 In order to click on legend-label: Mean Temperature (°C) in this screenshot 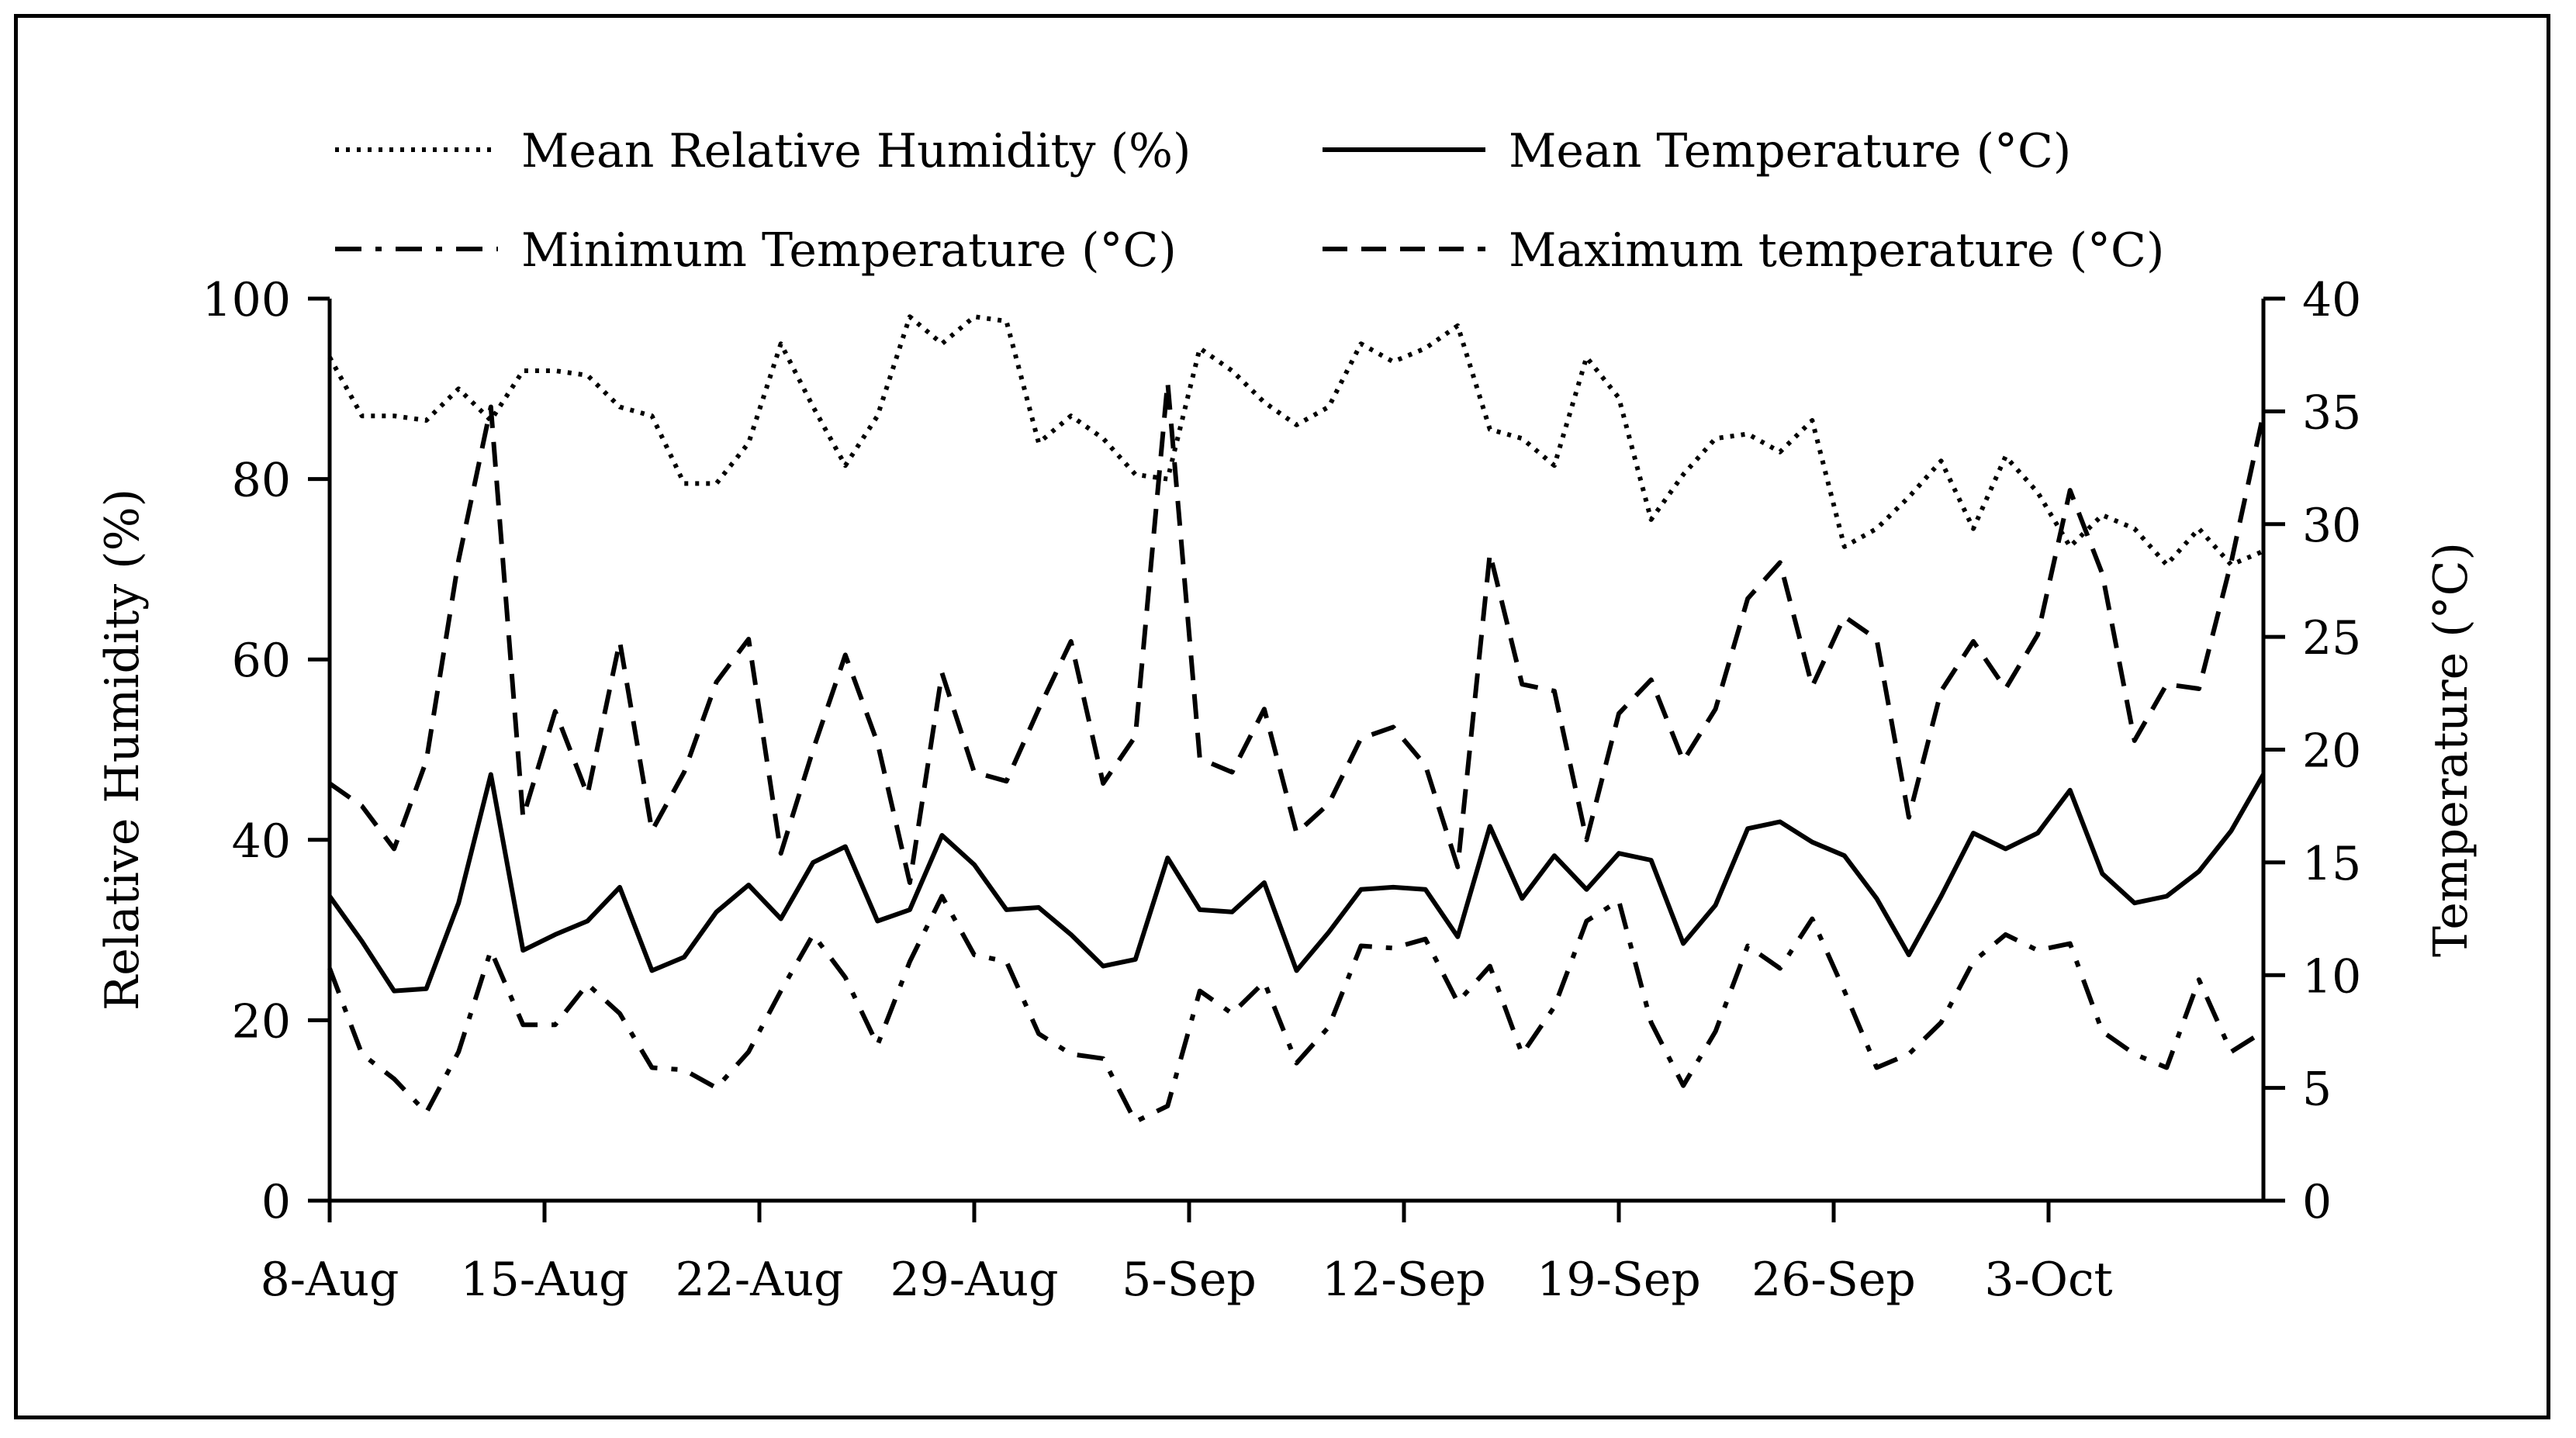, I will do `click(1790, 151)`.